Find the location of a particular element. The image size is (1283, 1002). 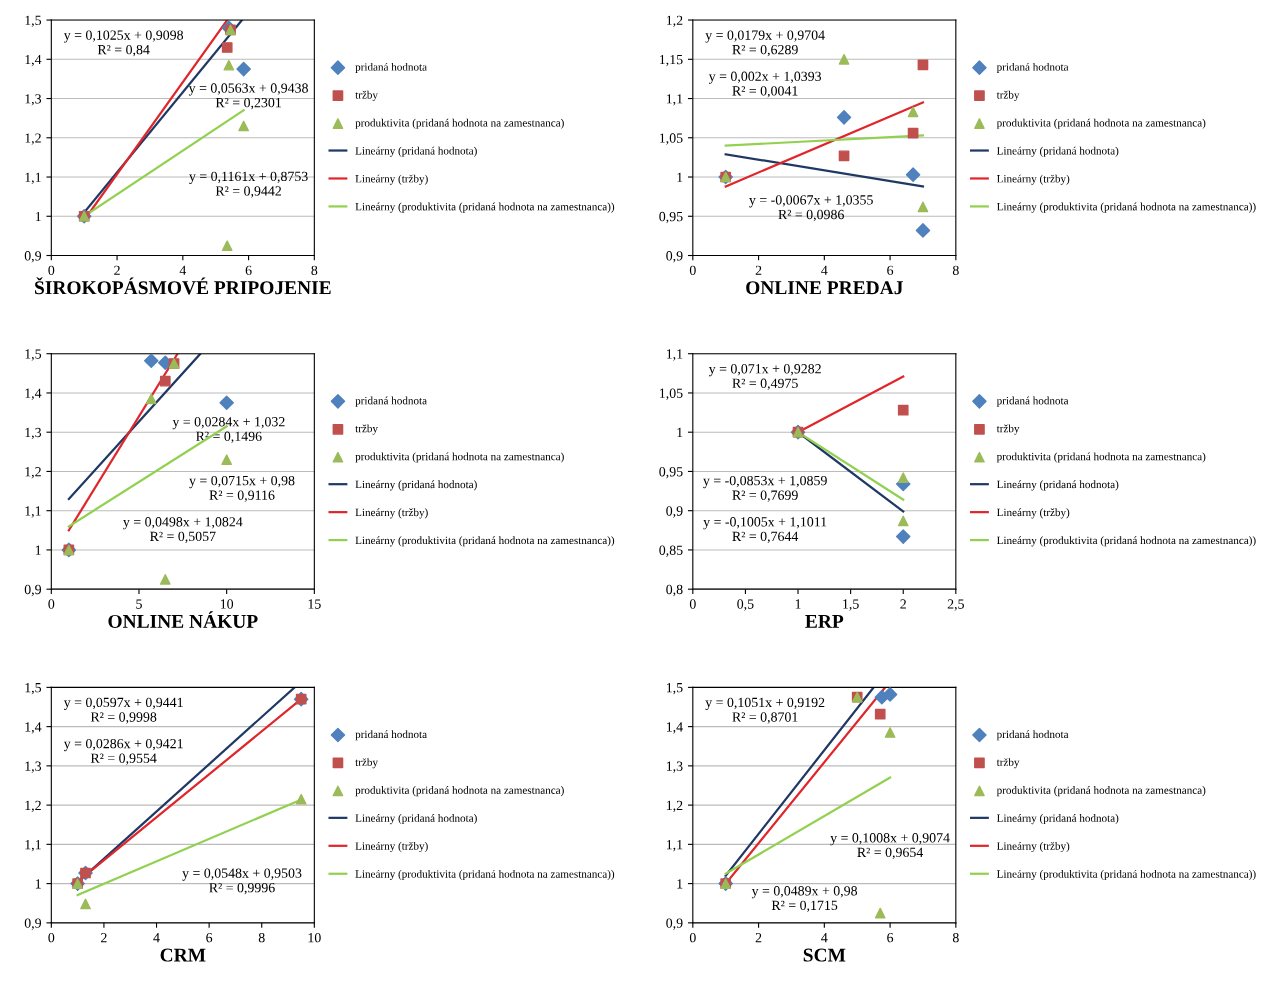

x-axis-title: ERP is located at coordinates (824, 621).